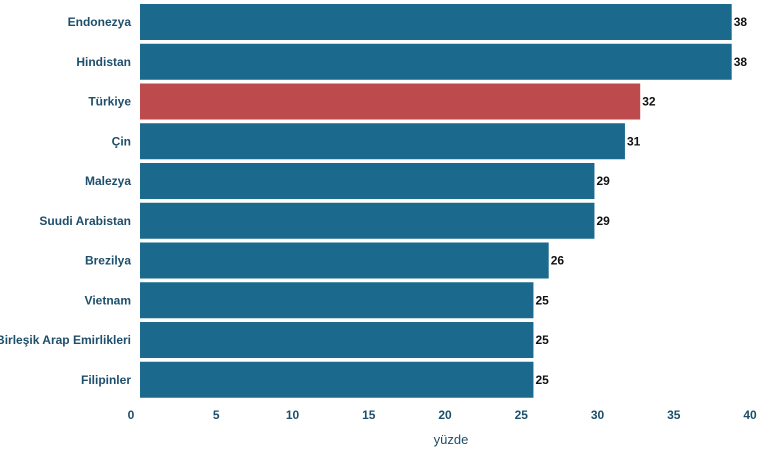 Image resolution: width=763 pixels, height=453 pixels. Describe the element at coordinates (436, 61) in the screenshot. I see `bar-hindistan` at that location.